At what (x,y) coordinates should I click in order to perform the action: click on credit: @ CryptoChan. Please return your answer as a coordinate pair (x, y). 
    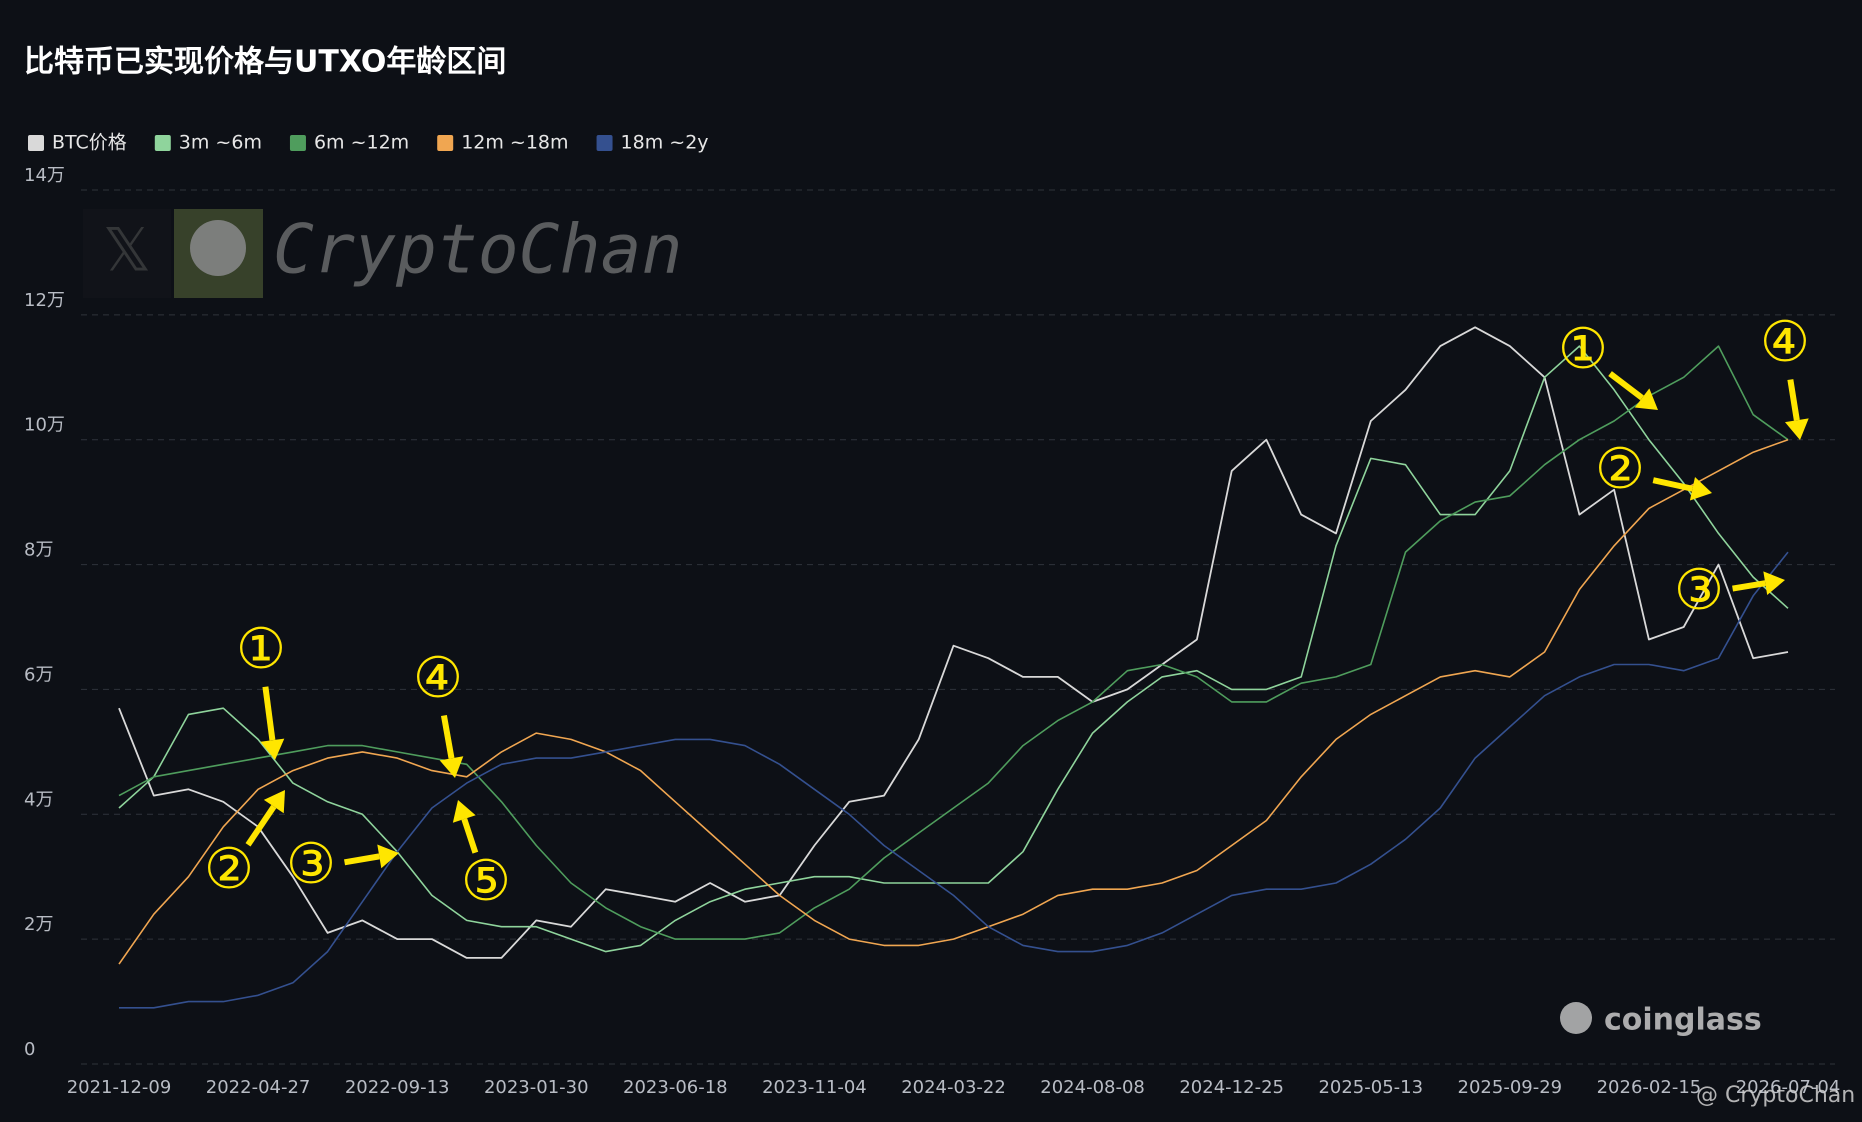
    Looking at the image, I should click on (1775, 1095).